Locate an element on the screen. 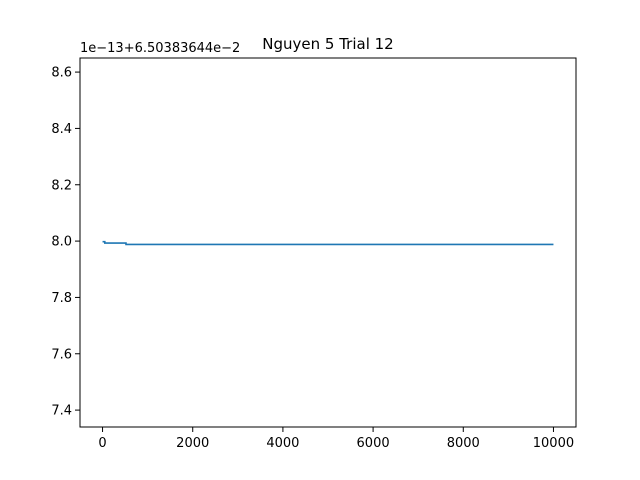  x-axis-ticks: 0 2000 4000 6000 8000 10000 is located at coordinates (336, 439).